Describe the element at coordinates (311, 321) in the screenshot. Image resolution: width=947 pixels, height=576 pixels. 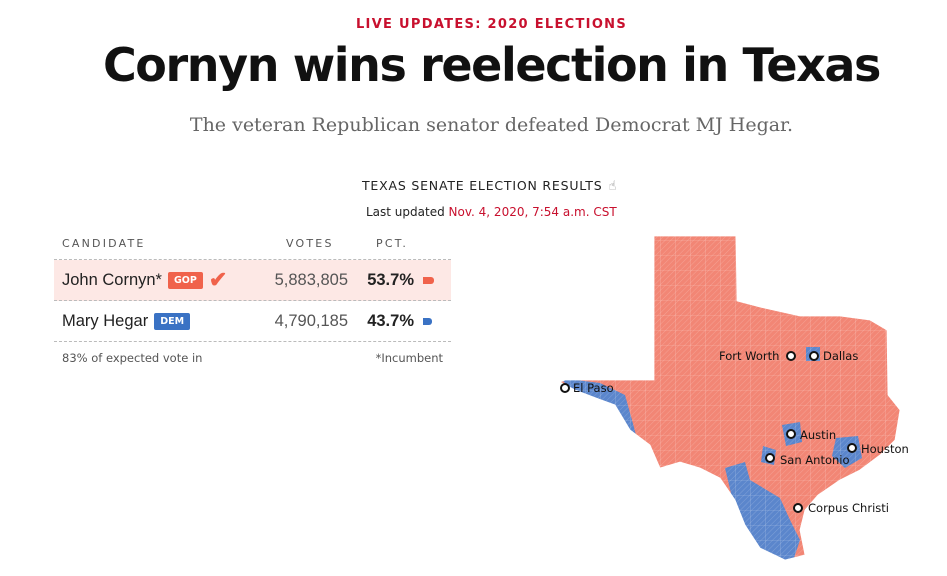
I see `vote-count: 4,790,185` at that location.